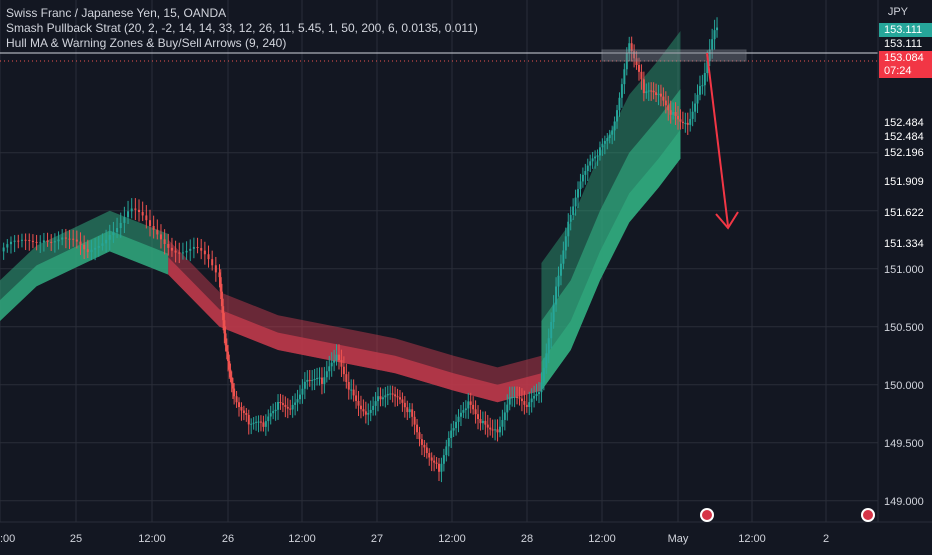 This screenshot has width=932, height=555. I want to click on y-tick-label: 150.000, so click(904, 386).